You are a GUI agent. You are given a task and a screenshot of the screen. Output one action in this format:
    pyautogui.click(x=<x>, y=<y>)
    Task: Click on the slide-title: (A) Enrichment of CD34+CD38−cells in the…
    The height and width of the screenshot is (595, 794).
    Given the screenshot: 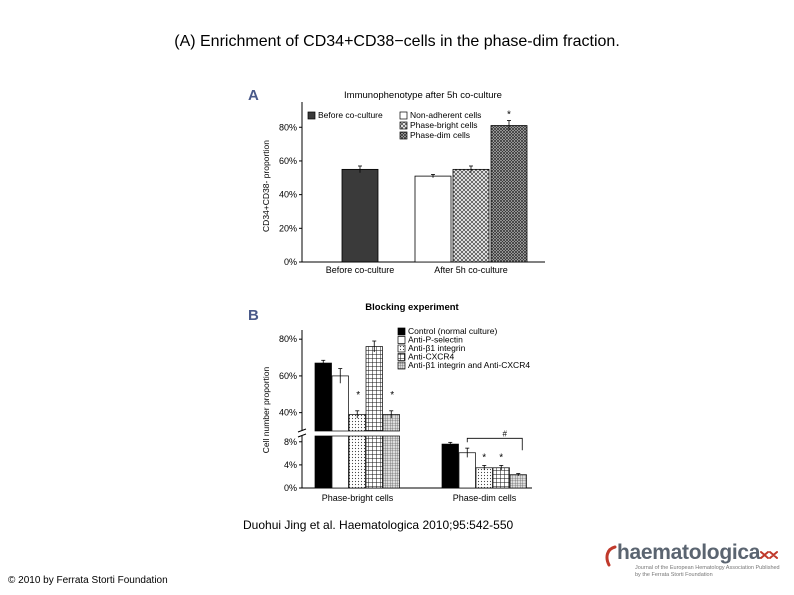 What is the action you would take?
    pyautogui.click(x=397, y=41)
    